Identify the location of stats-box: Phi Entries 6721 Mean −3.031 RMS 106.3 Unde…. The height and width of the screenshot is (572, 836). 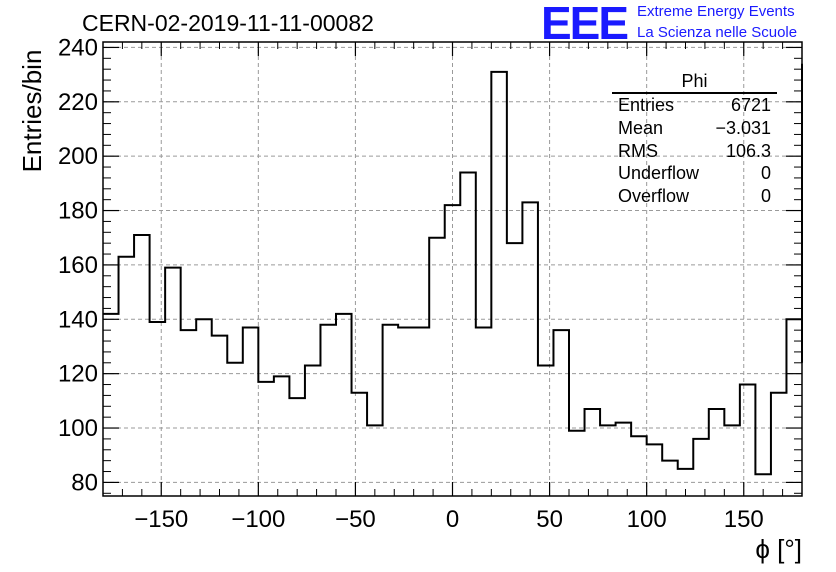
(694, 139).